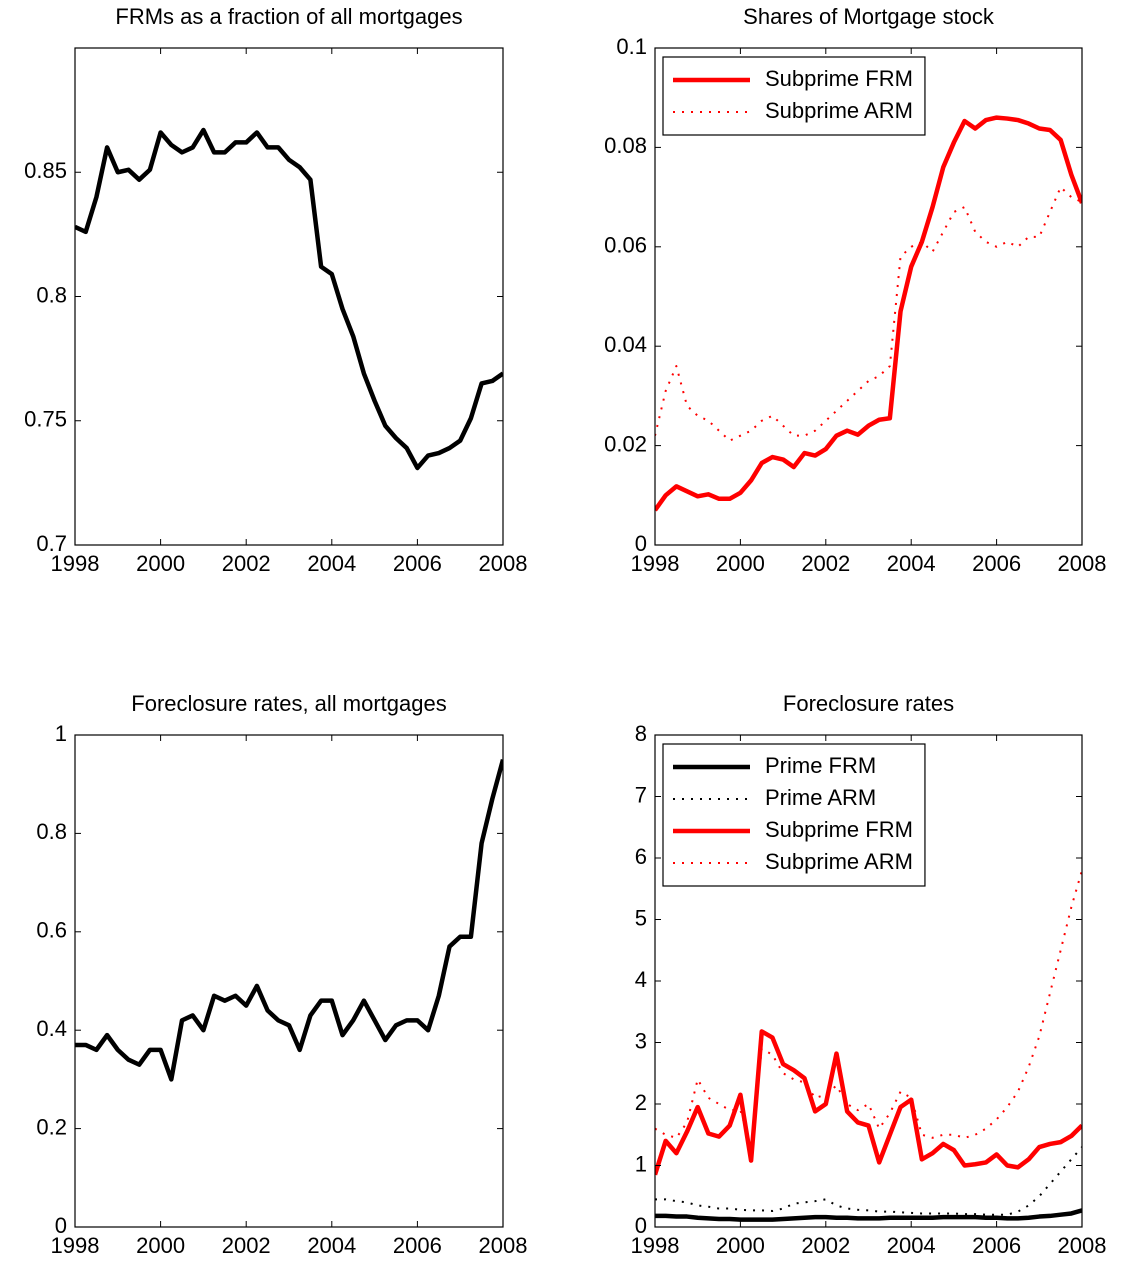 The height and width of the screenshot is (1268, 1121). Describe the element at coordinates (45, 419) in the screenshot. I see `y-tick-label: 0.75` at that location.